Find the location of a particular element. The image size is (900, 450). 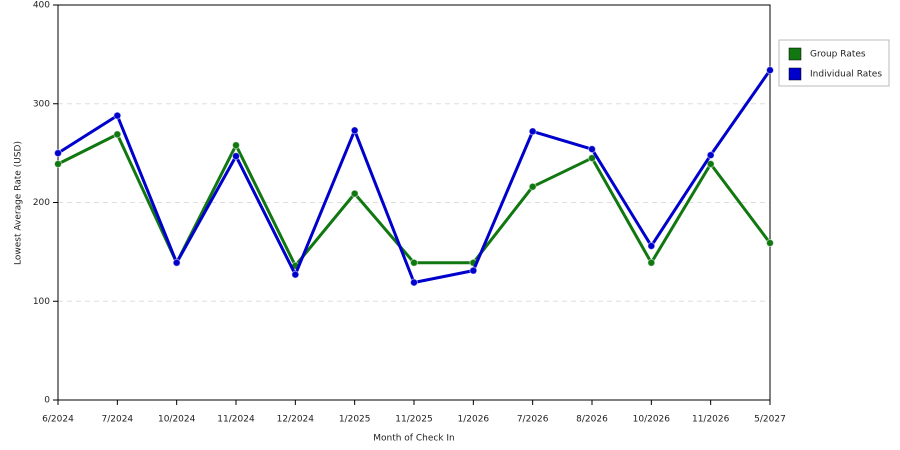

x-tick-label: 6/2024 is located at coordinates (58, 420).